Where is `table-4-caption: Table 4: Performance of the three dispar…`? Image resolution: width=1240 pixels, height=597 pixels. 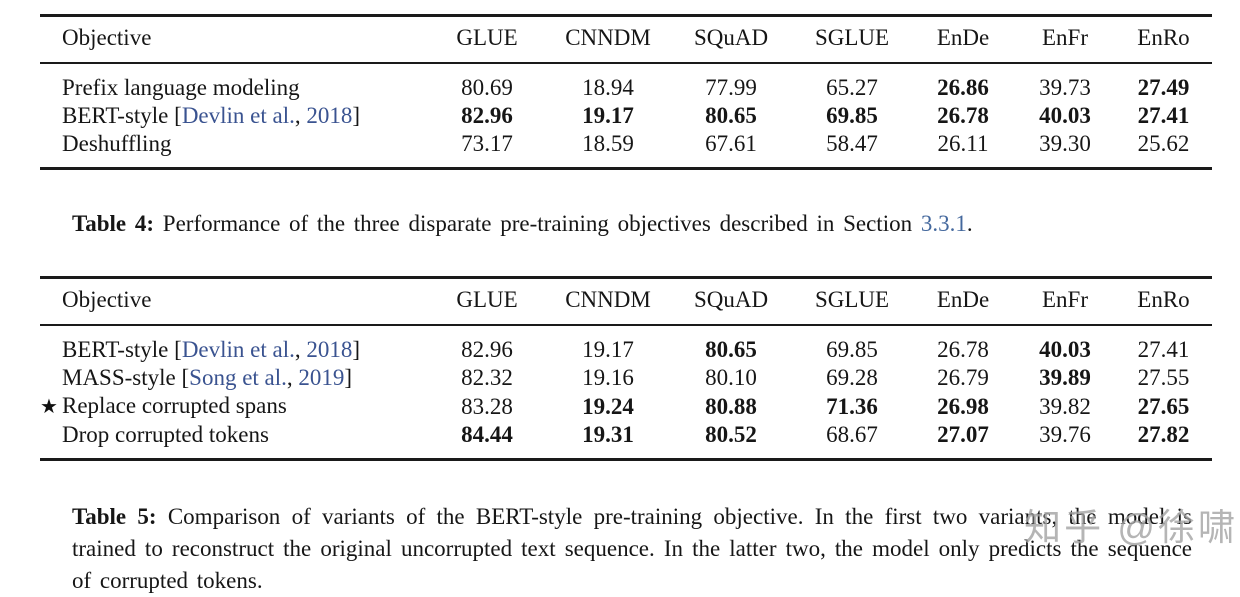 table-4-caption: Table 4: Performance of the three dispar… is located at coordinates (632, 224).